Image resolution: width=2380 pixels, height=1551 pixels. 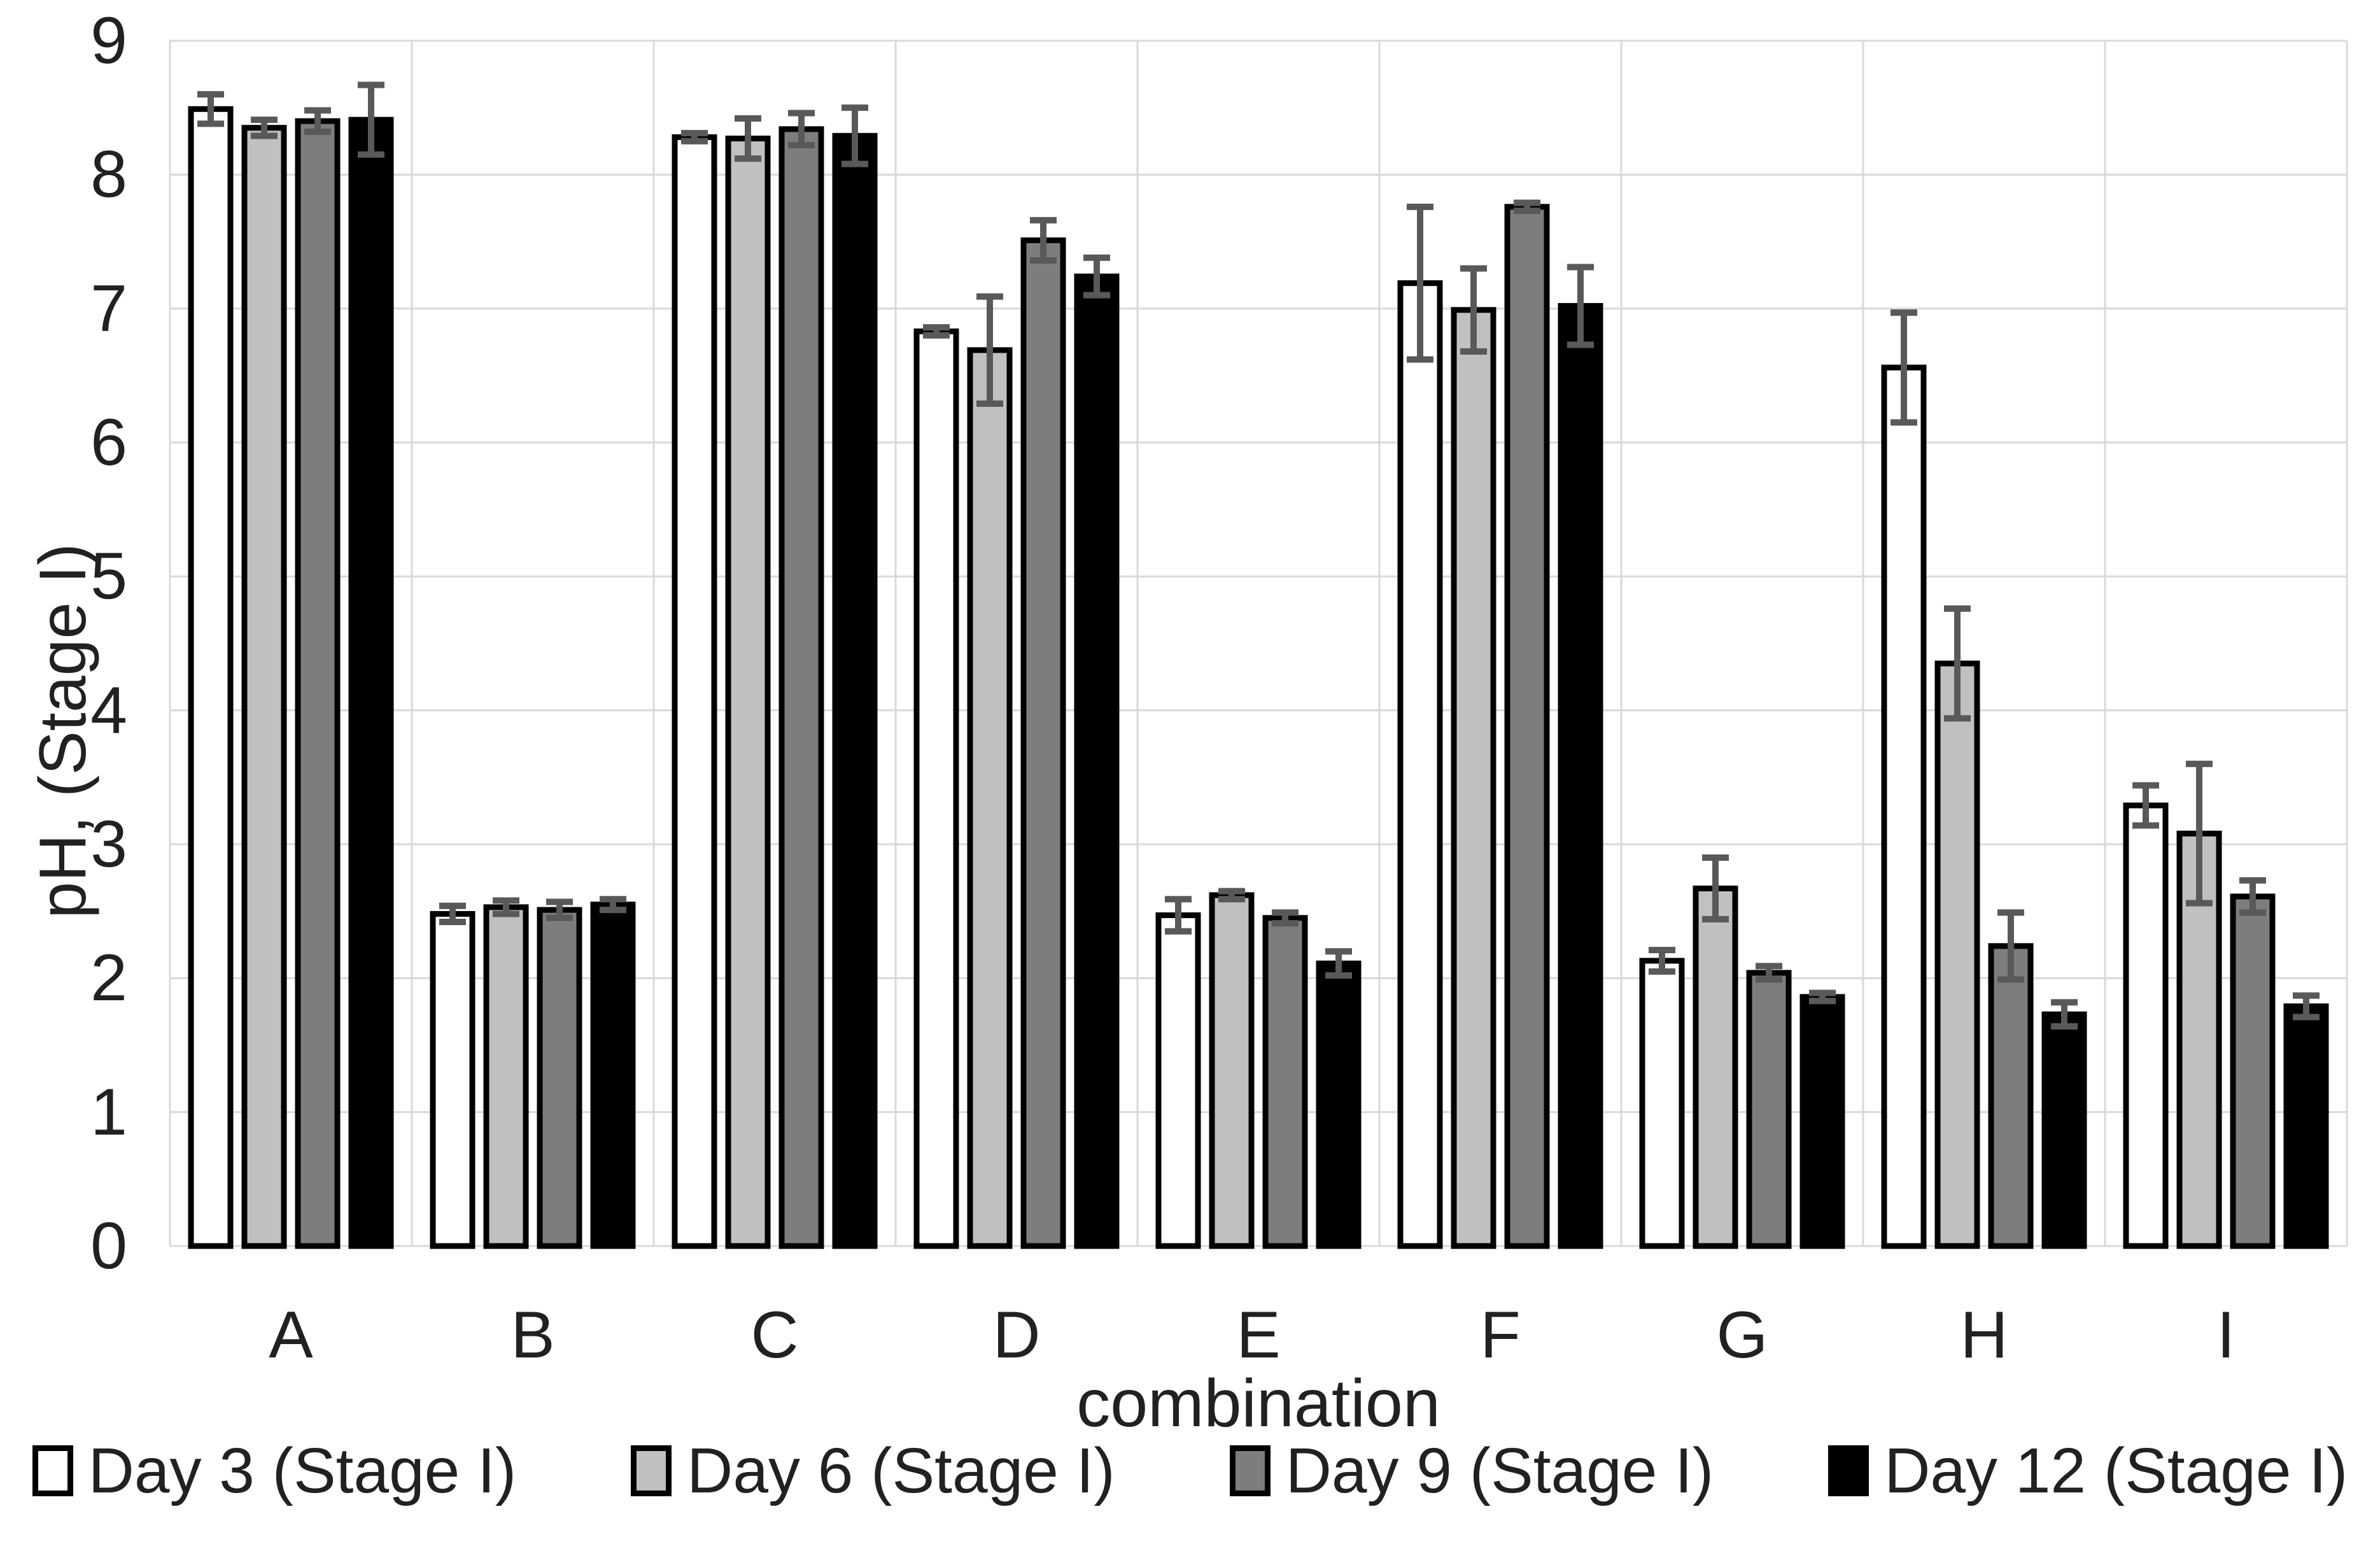 What do you see at coordinates (1742, 1335) in the screenshot?
I see `category-label-g: G` at bounding box center [1742, 1335].